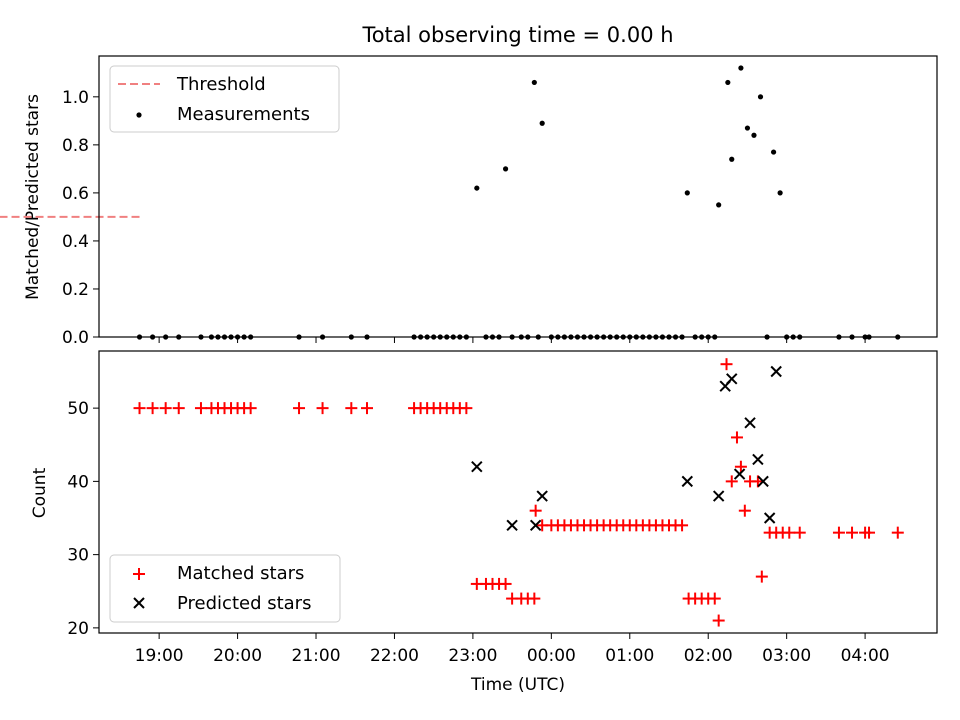 Image resolution: width=960 pixels, height=720 pixels. I want to click on bottom-y-tick-label: 20, so click(78, 629).